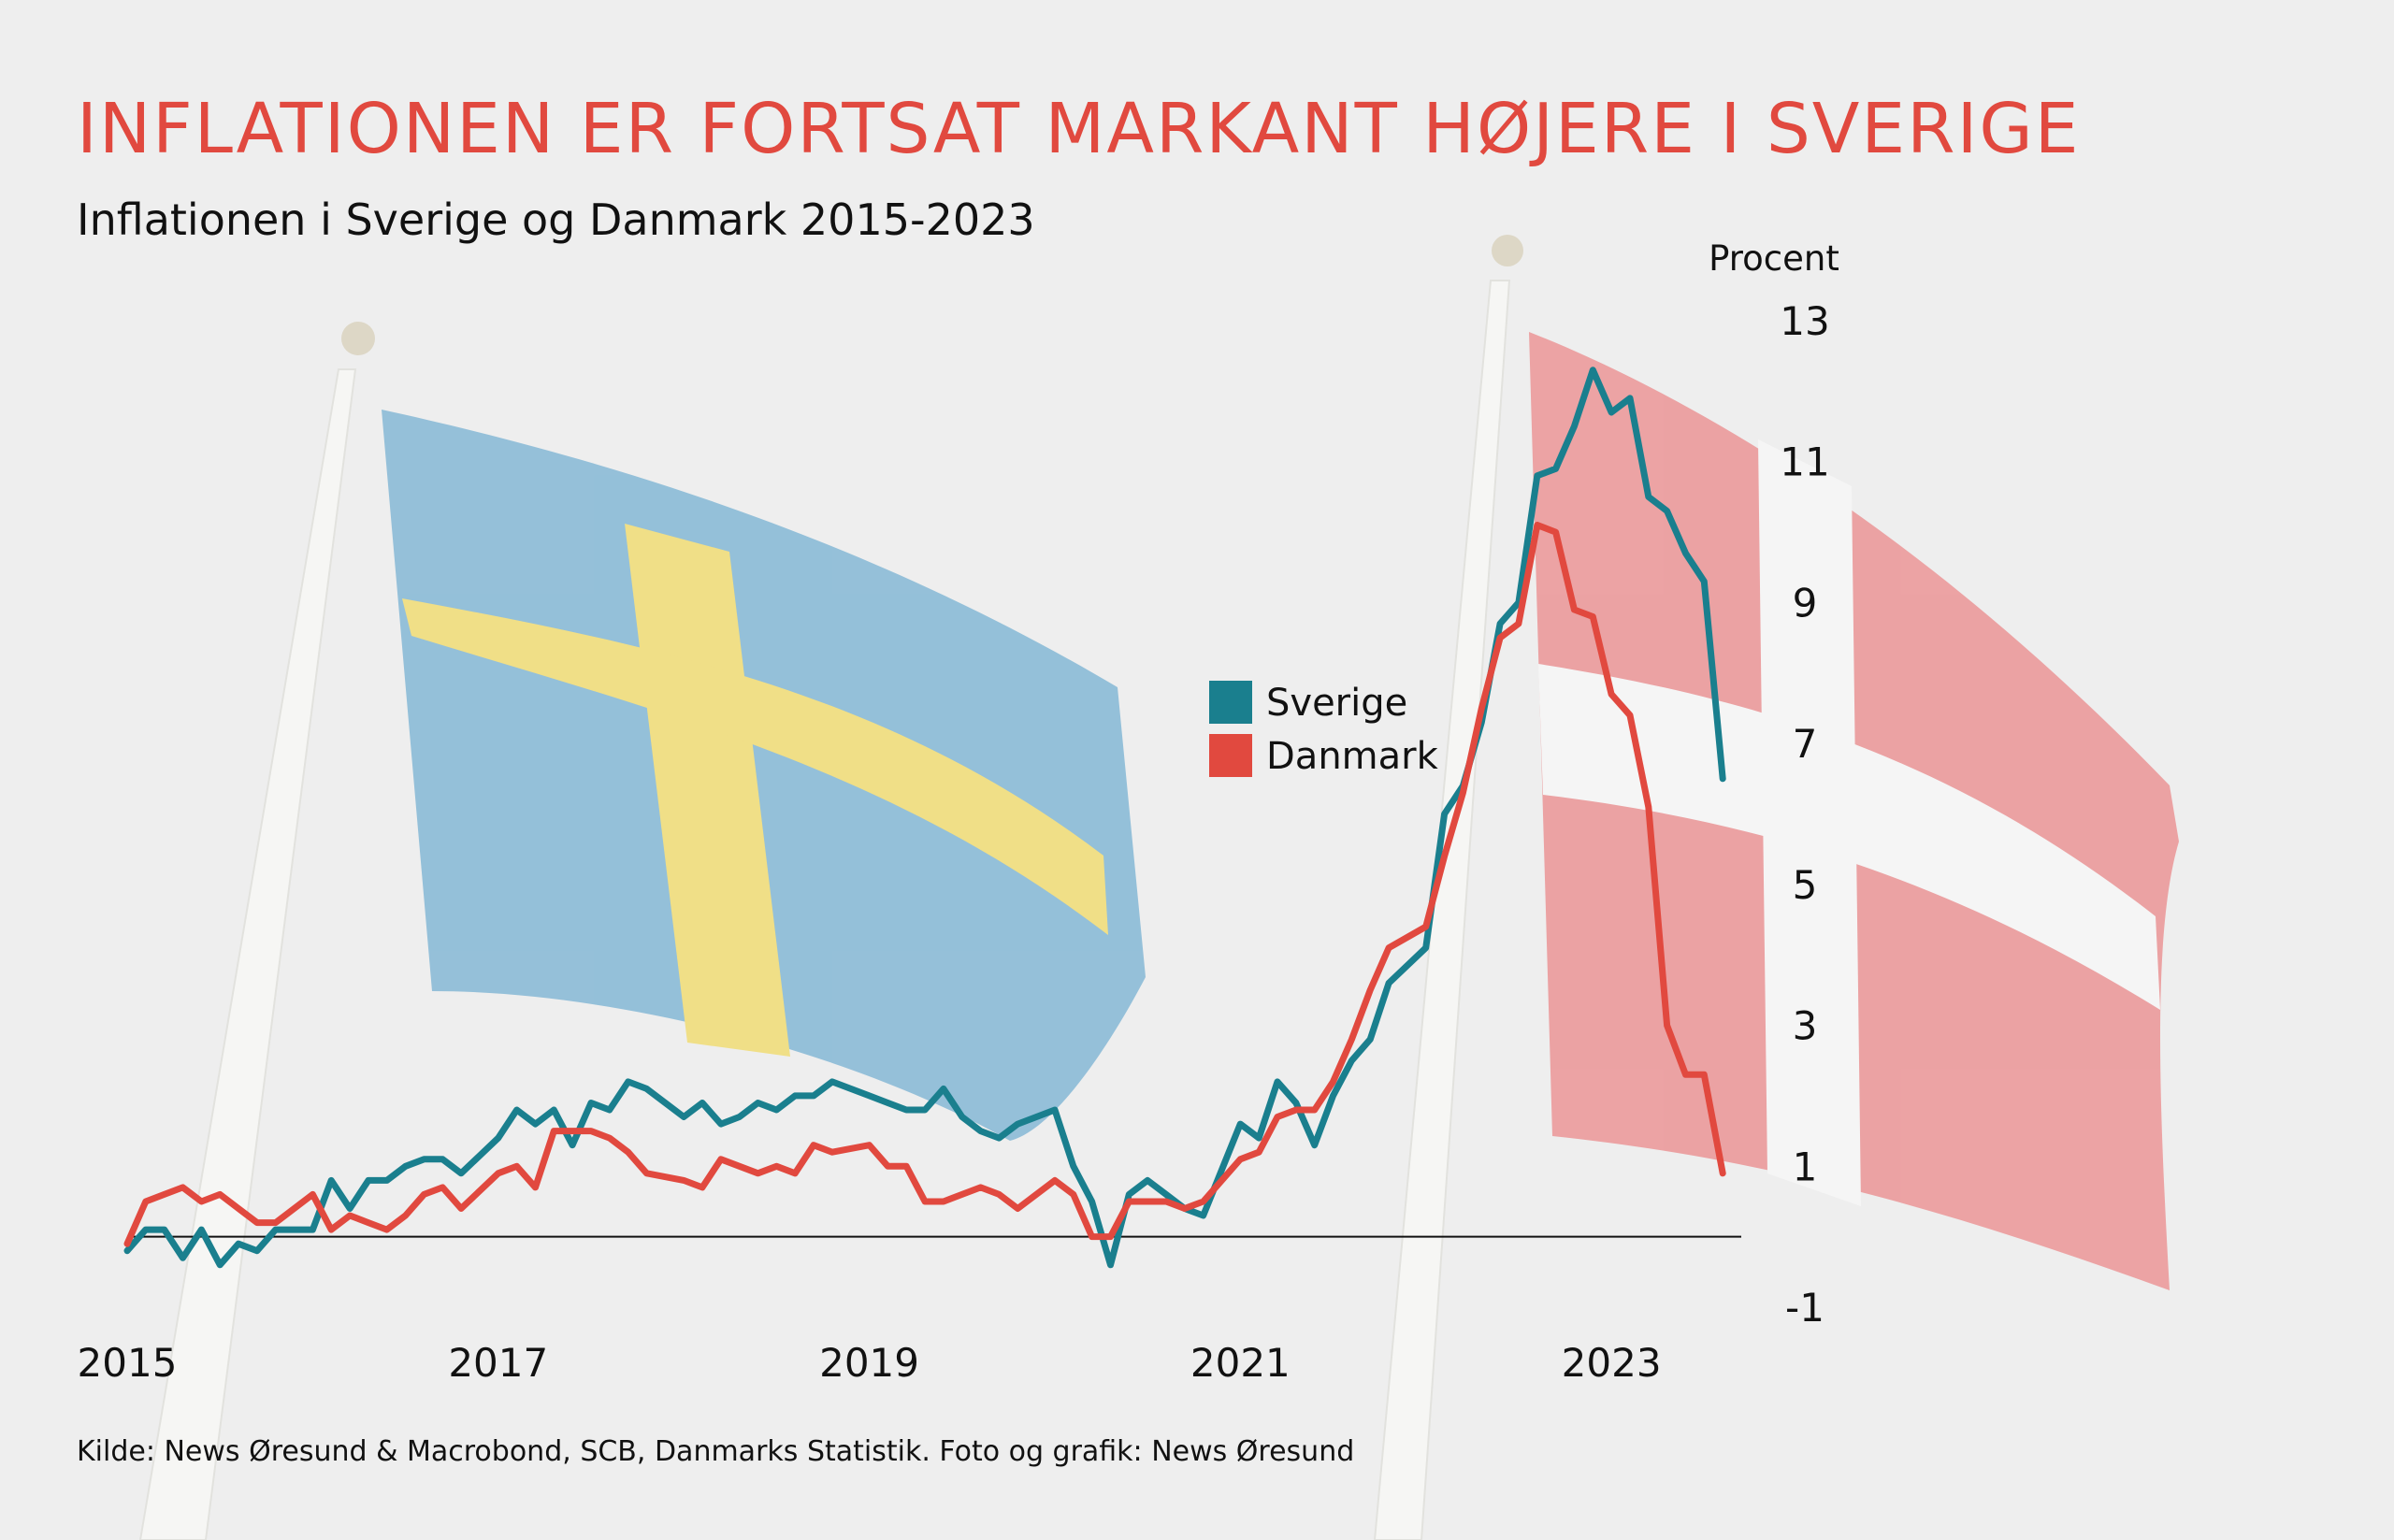 The width and height of the screenshot is (2394, 1540). I want to click on legend-label-sverige: Sverige, so click(1336, 703).